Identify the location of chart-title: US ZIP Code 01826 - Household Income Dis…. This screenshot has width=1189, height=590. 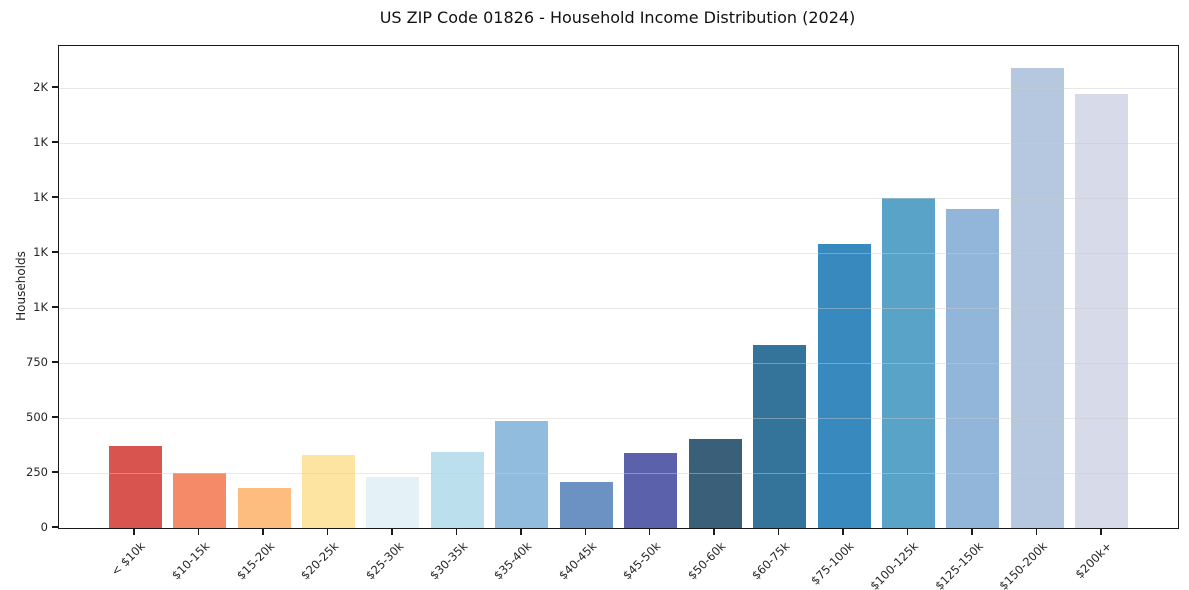
(617, 17).